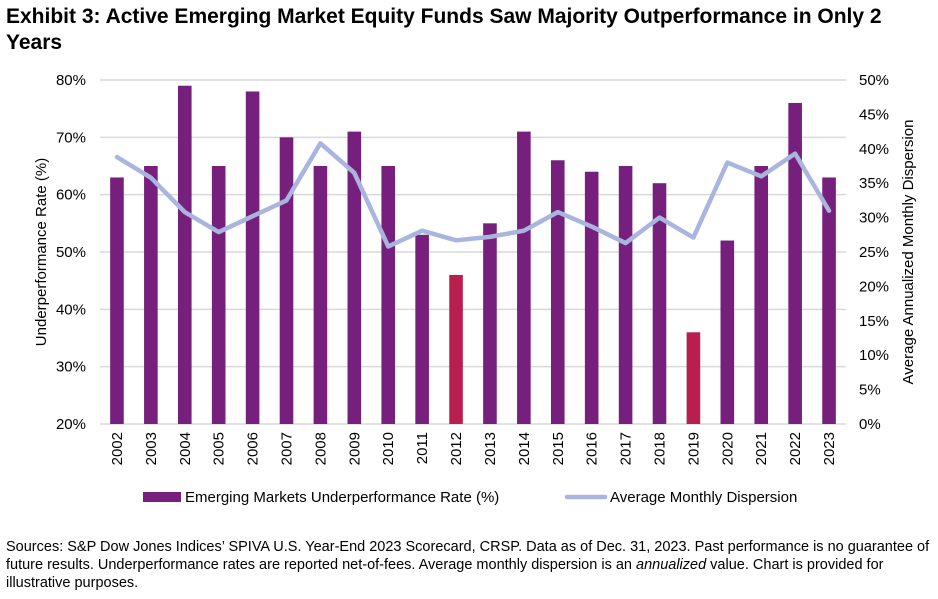 This screenshot has height=599, width=938. What do you see at coordinates (185, 448) in the screenshot?
I see `x-tick-label: 2004` at bounding box center [185, 448].